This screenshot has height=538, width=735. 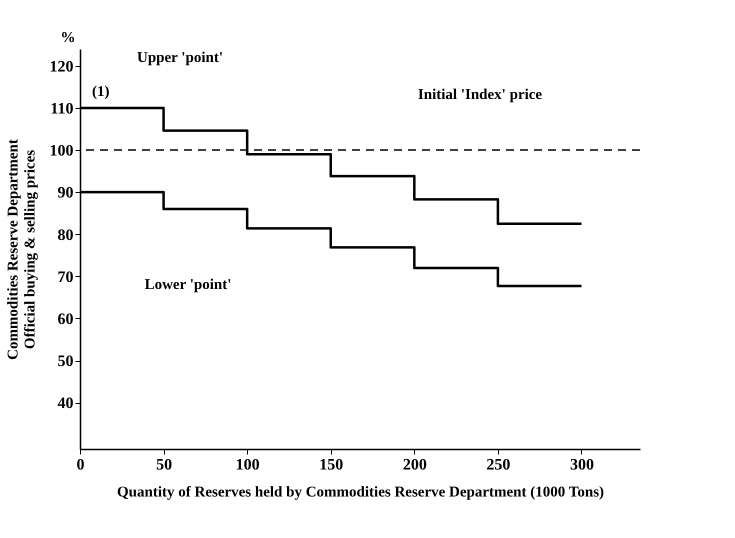 I want to click on x-tick-label: 50, so click(x=164, y=465).